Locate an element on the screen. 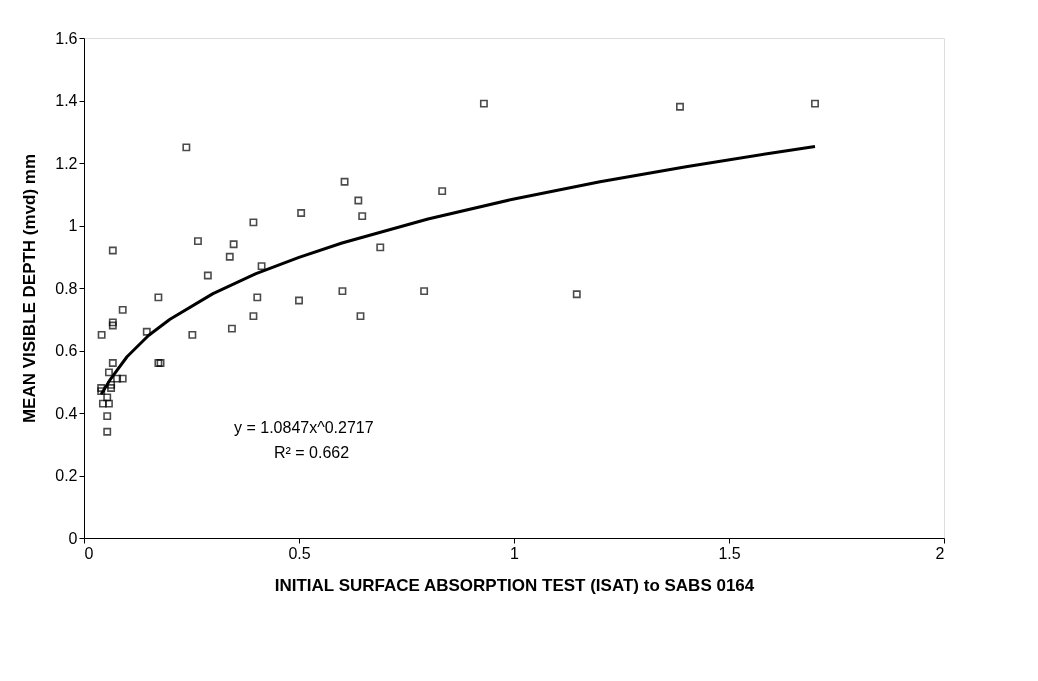 The height and width of the screenshot is (681, 1038). y-tick-label: 1.2 is located at coordinates (66, 163).